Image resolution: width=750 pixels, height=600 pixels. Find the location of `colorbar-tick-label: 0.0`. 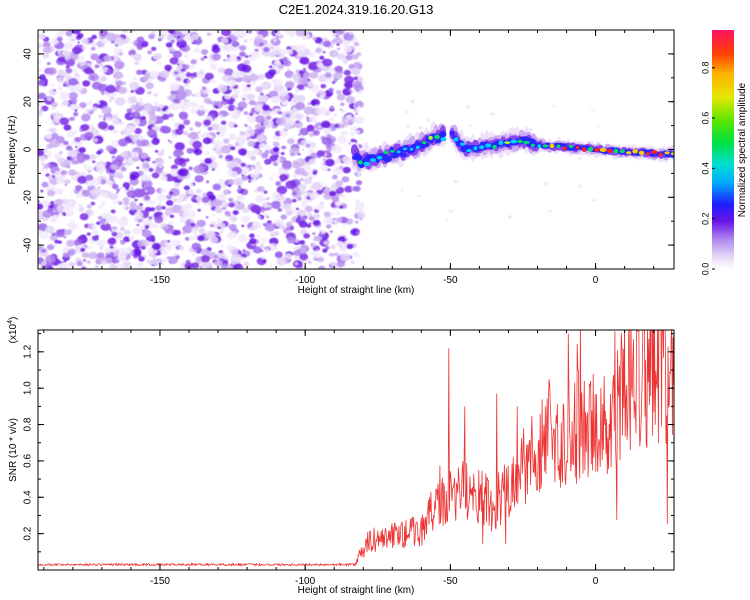

colorbar-tick-label: 0.0 is located at coordinates (705, 269).